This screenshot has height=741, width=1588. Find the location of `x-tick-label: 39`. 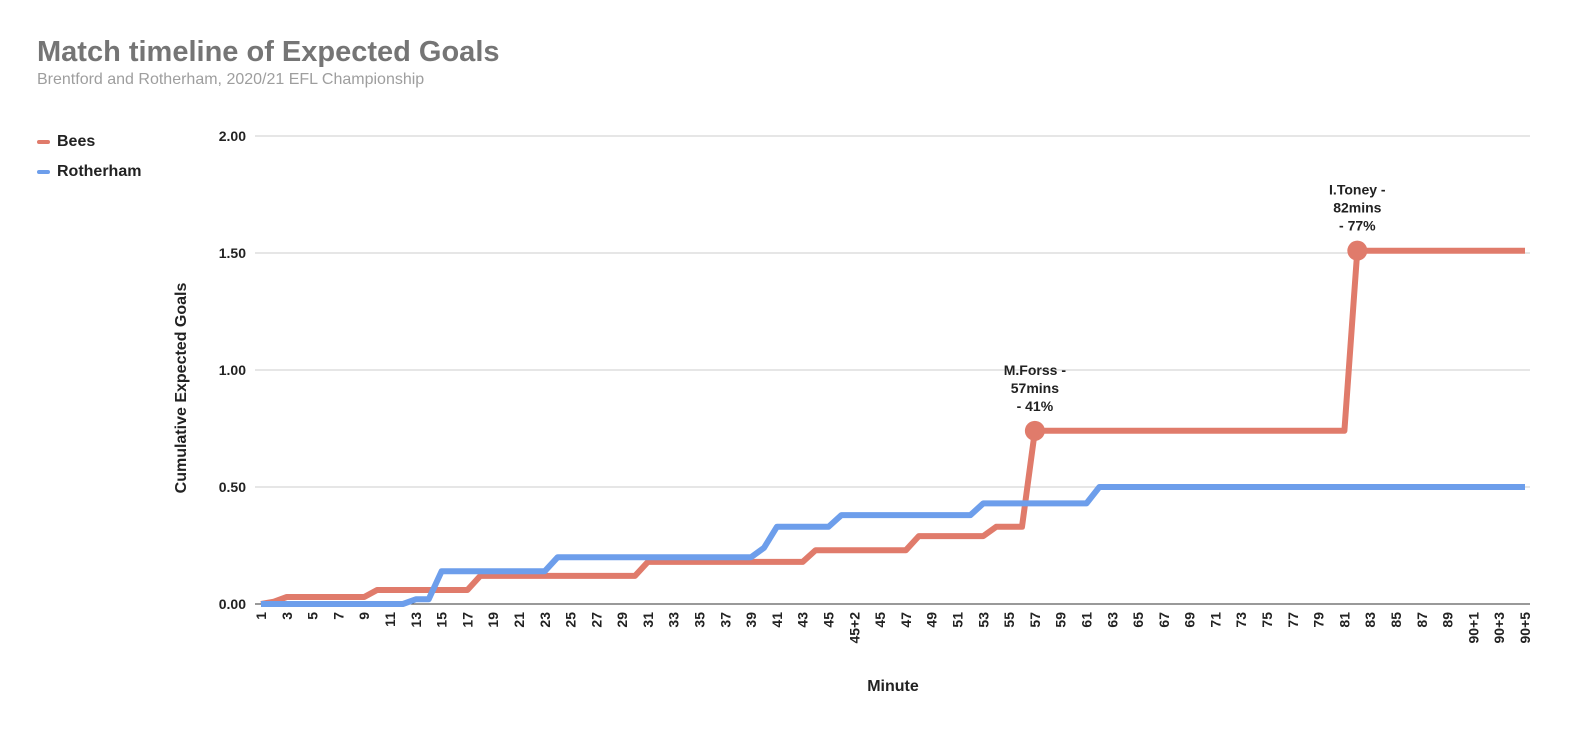

x-tick-label: 39 is located at coordinates (751, 620).